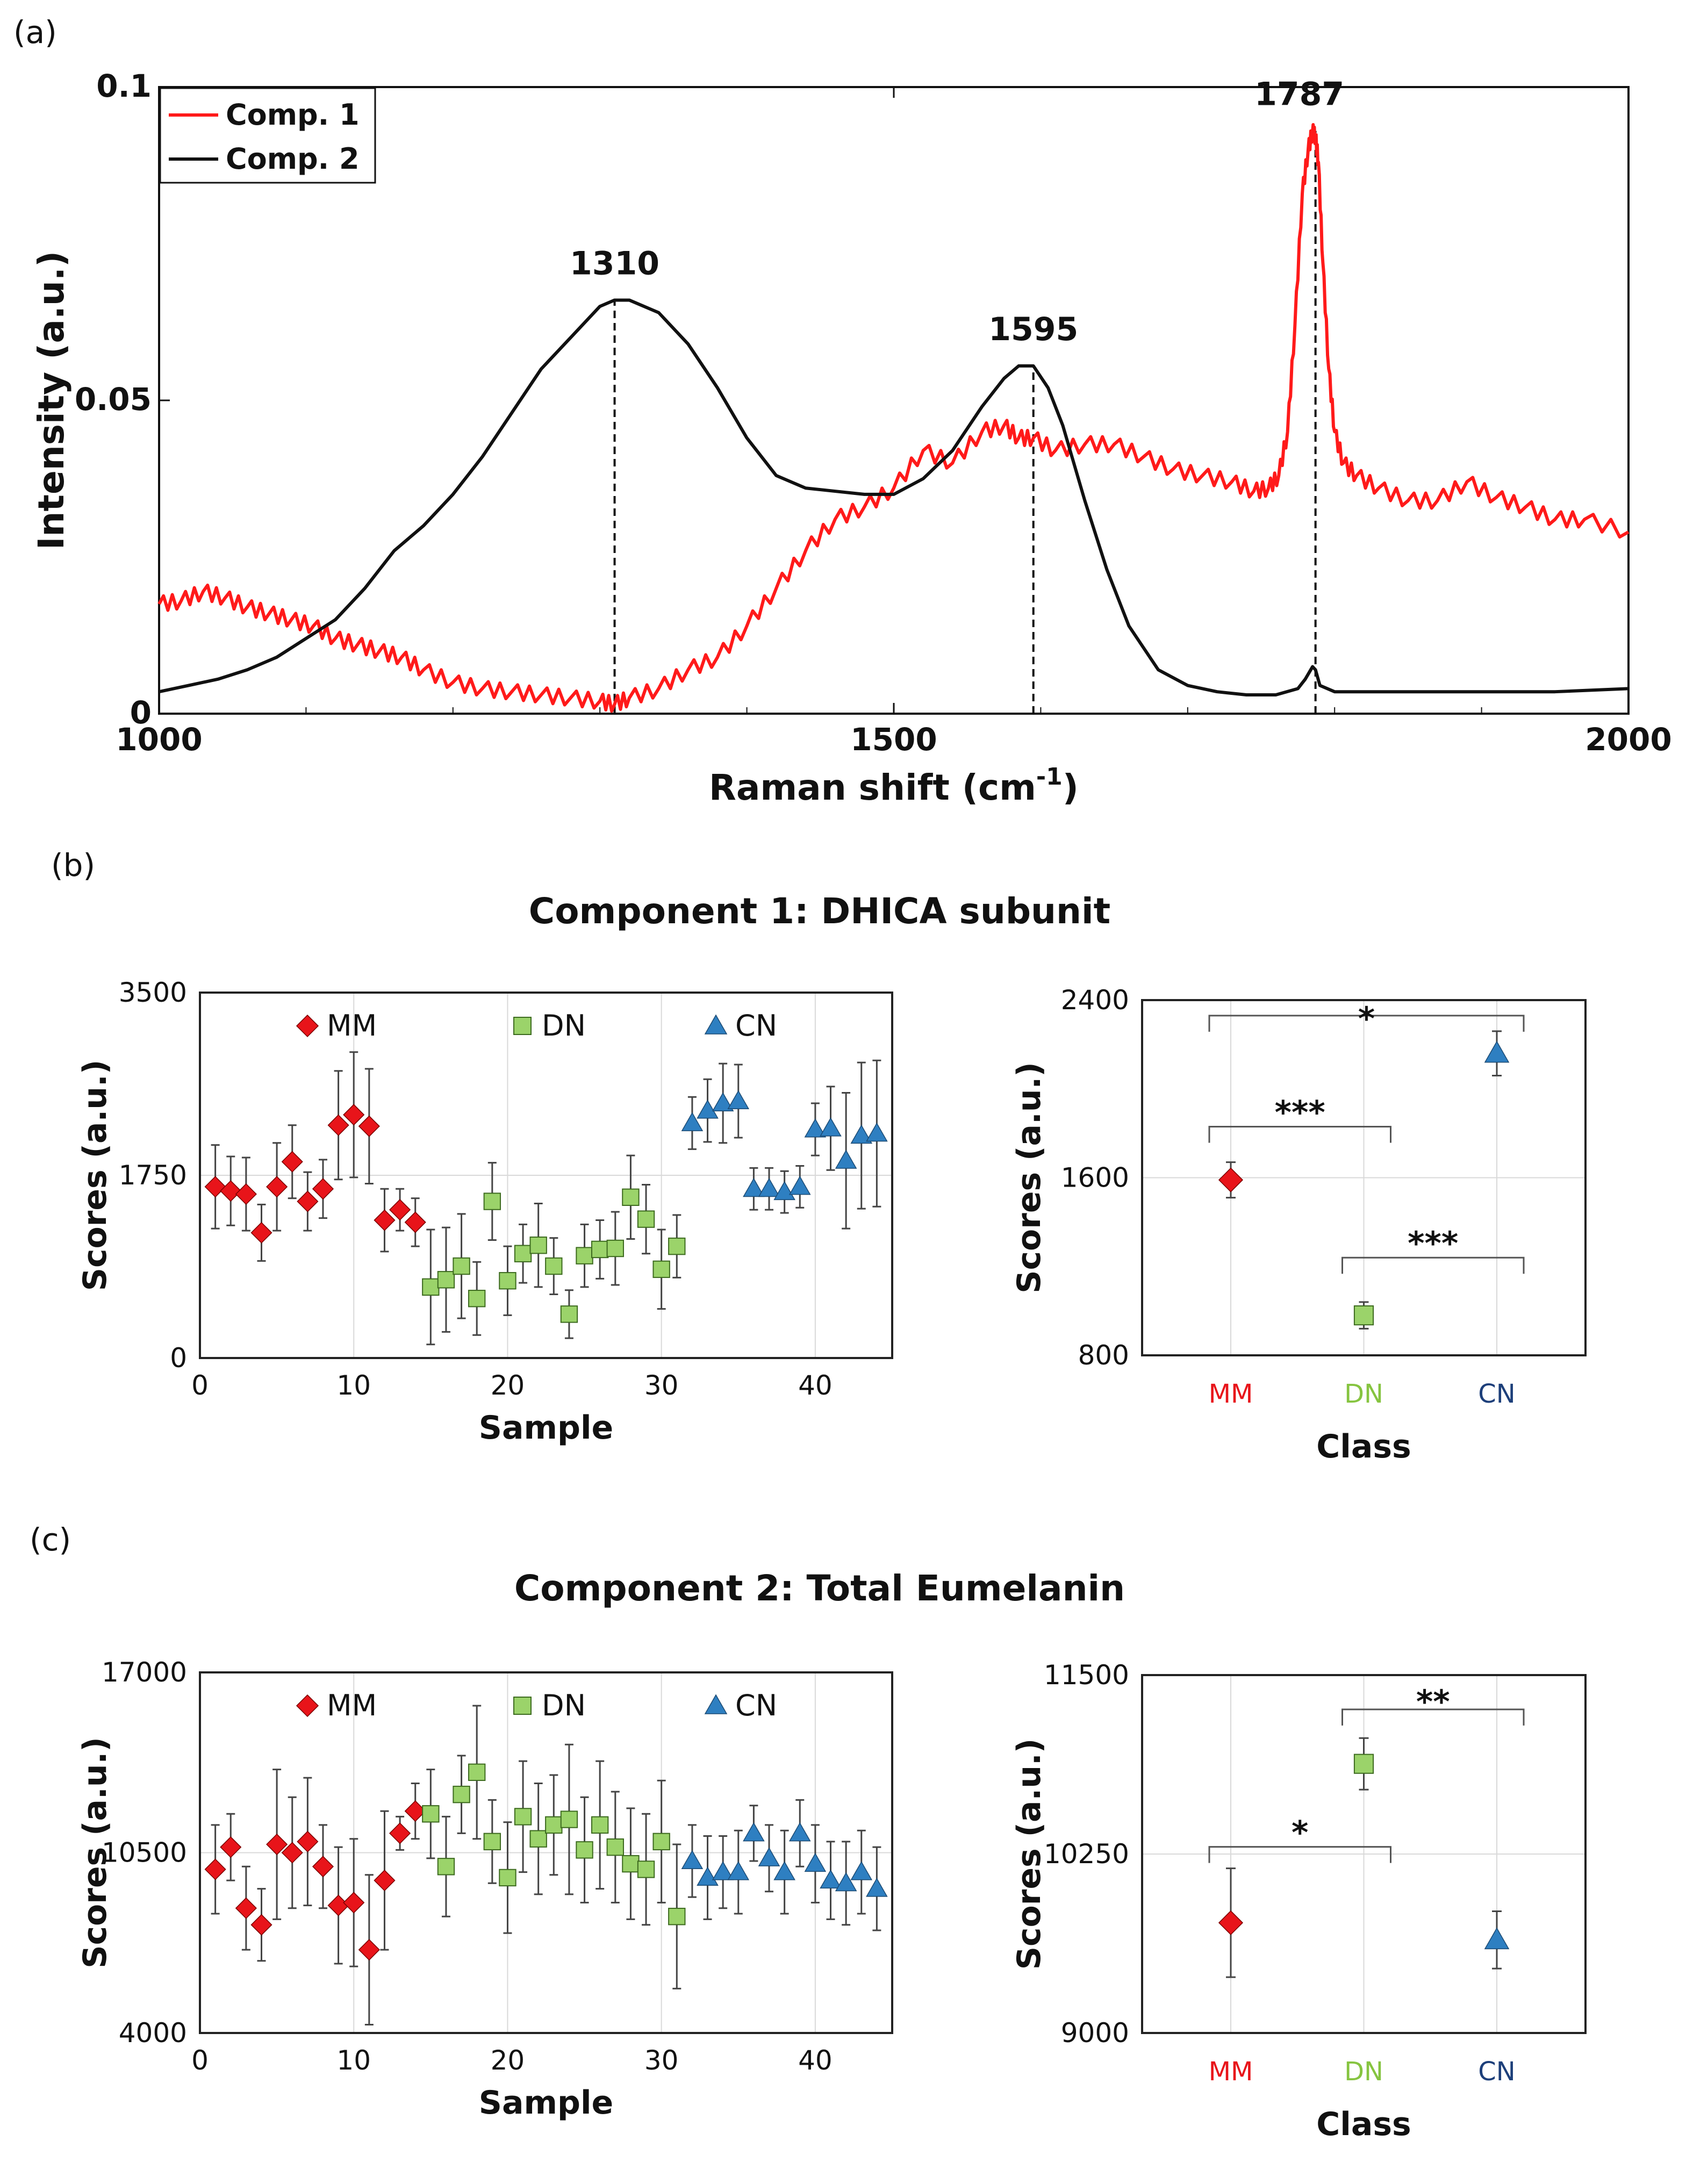  Describe the element at coordinates (1095, 1178) in the screenshot. I see `y-tick-label: 1600` at that location.